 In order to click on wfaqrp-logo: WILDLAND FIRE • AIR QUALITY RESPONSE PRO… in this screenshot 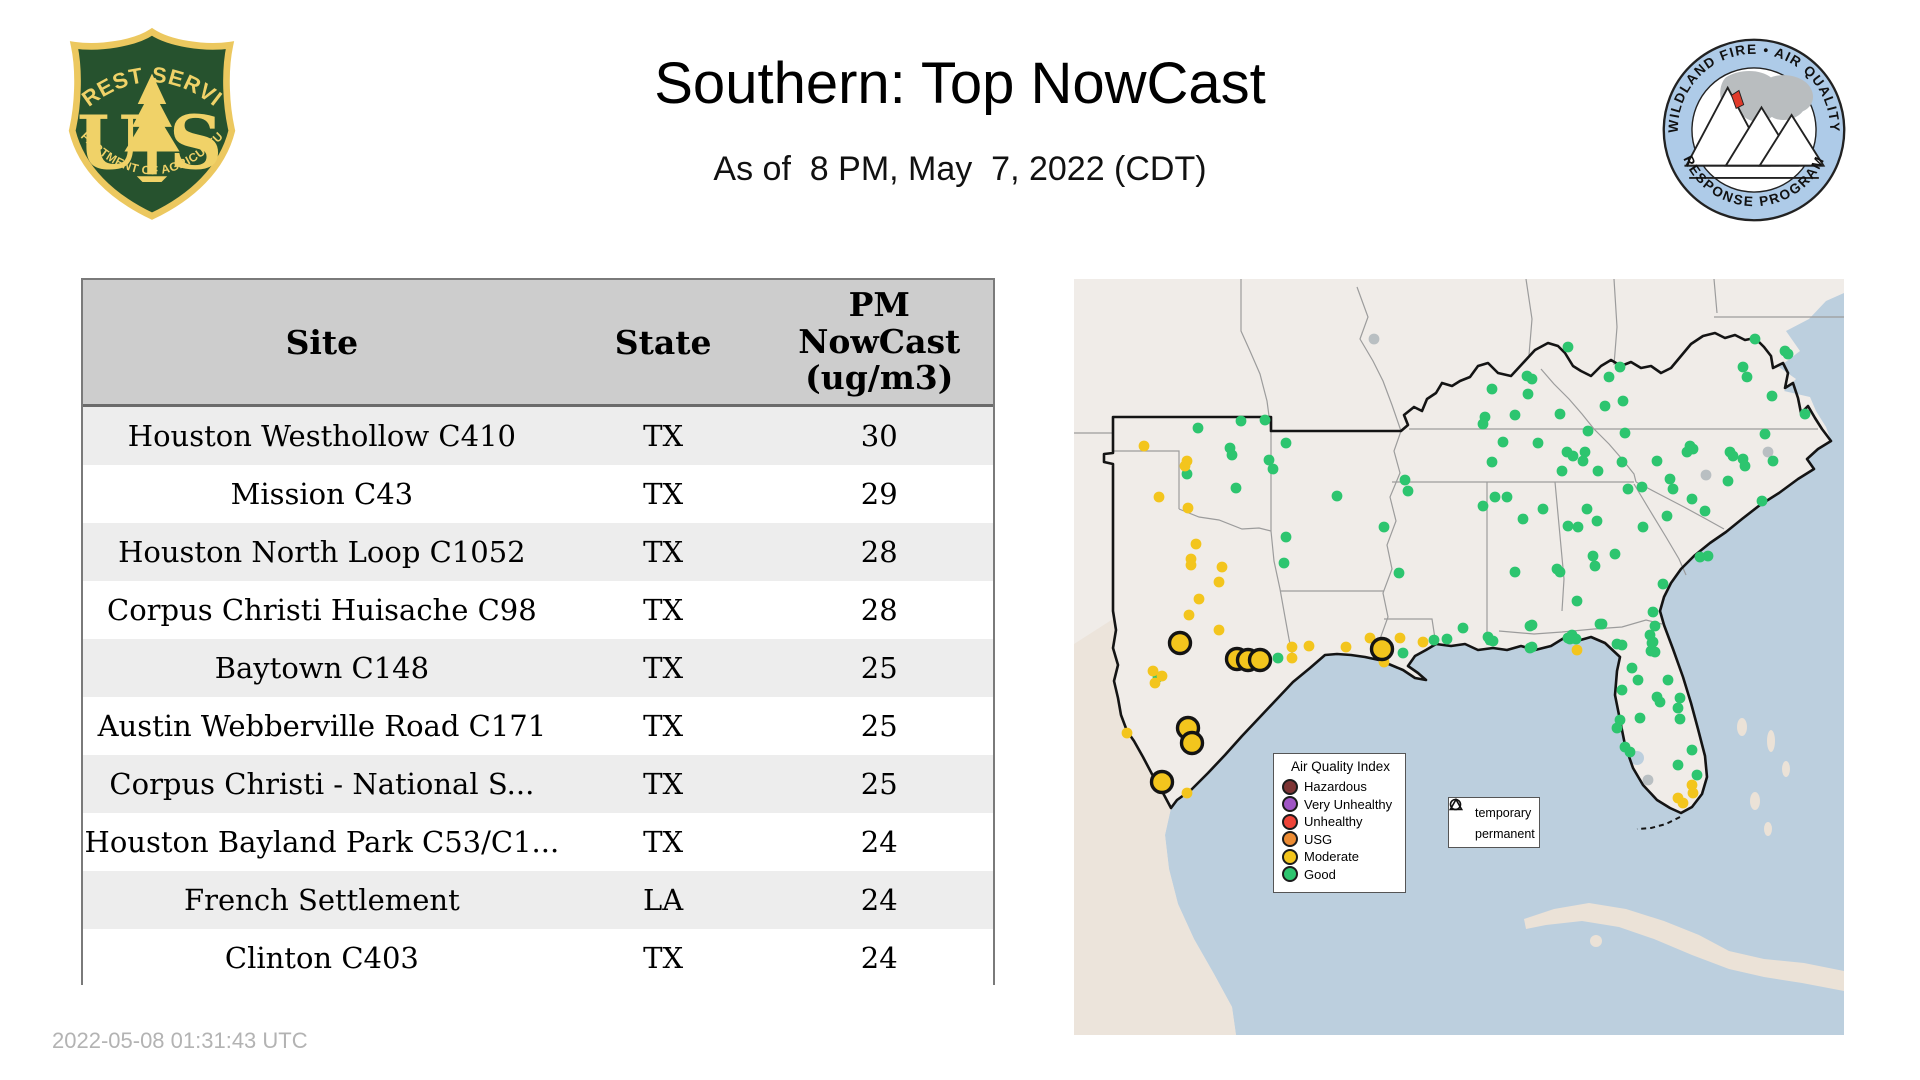, I will do `click(1754, 130)`.